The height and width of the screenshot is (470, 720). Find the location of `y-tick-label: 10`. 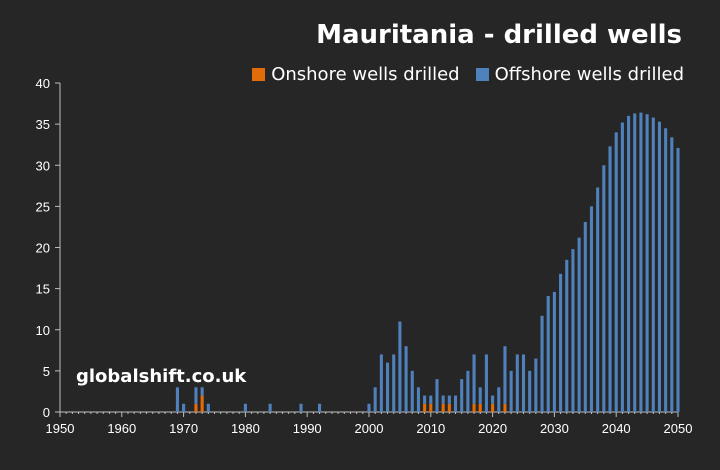

y-tick-label: 10 is located at coordinates (43, 330).